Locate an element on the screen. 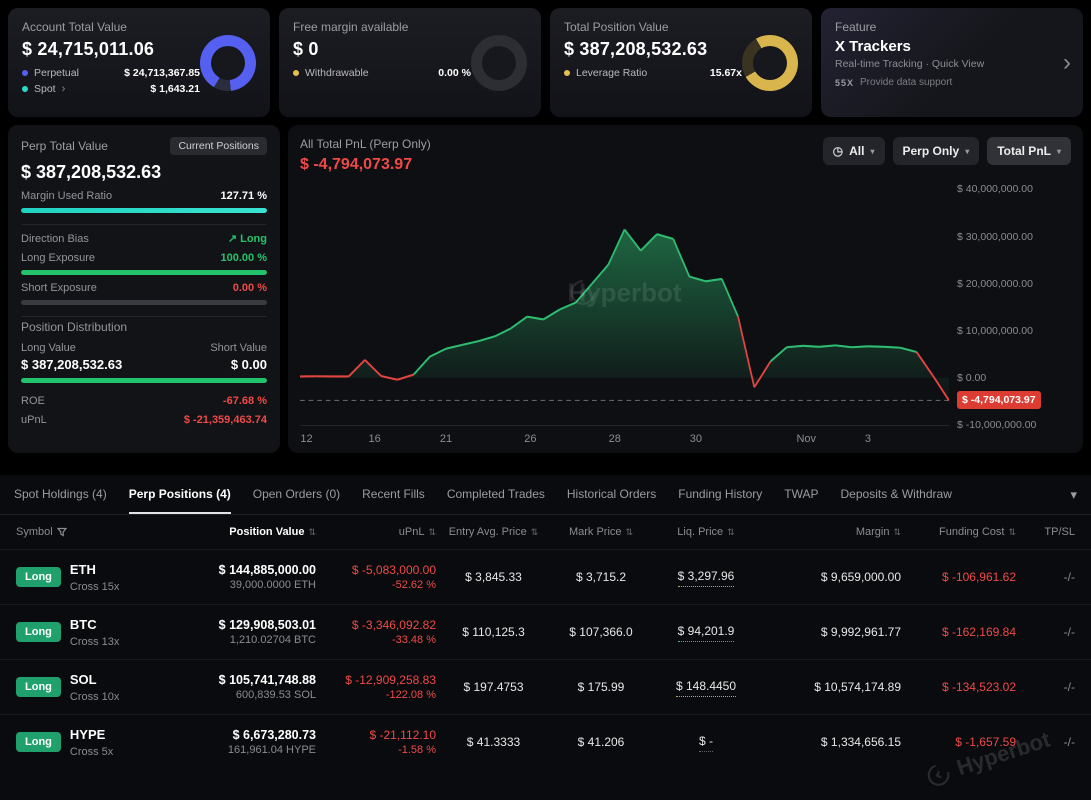 The image size is (1091, 800). x-tick-label: Nov is located at coordinates (806, 439).